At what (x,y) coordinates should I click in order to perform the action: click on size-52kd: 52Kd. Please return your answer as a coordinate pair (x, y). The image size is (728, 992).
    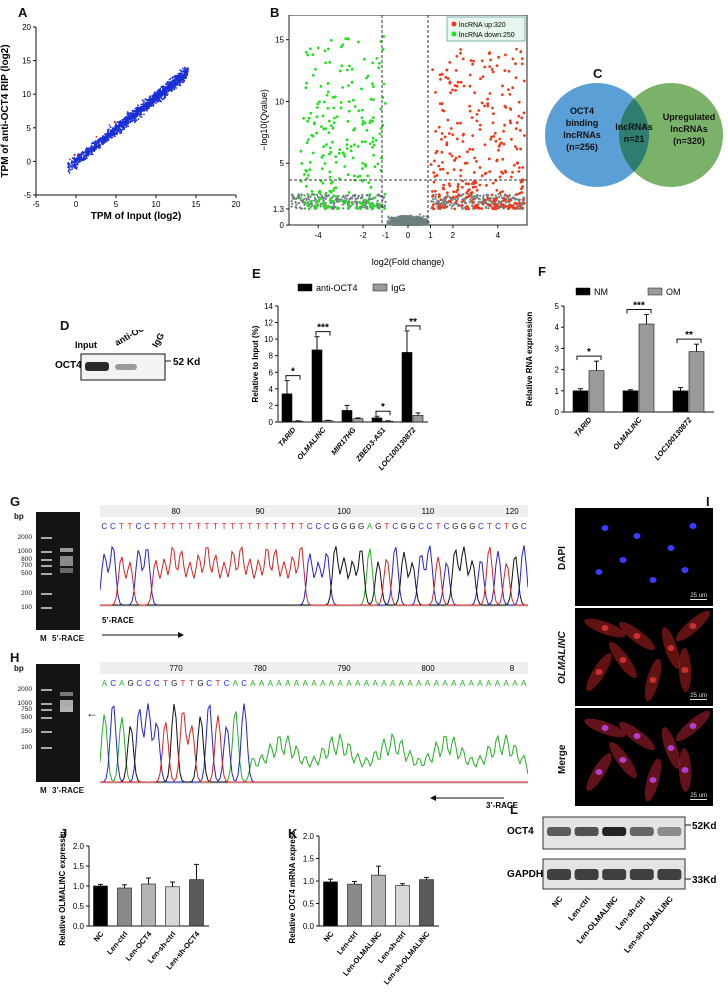
    Looking at the image, I should click on (704, 826).